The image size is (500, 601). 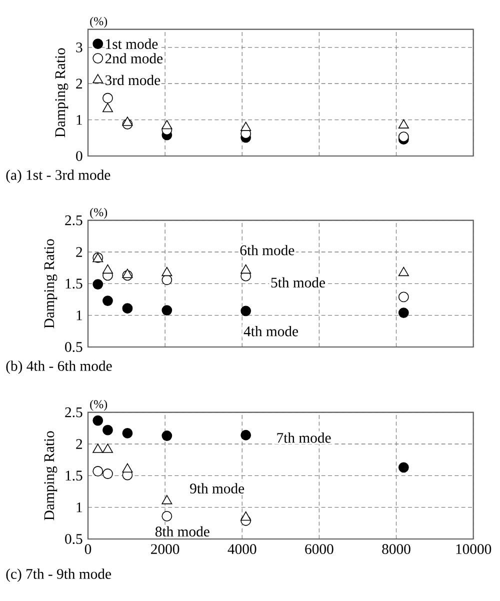 I want to click on series-label: 2nd mode, so click(x=134, y=58).